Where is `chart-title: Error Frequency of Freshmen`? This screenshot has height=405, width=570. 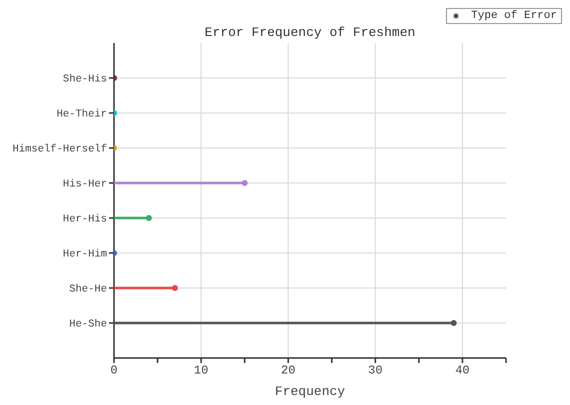 chart-title: Error Frequency of Freshmen is located at coordinates (310, 32).